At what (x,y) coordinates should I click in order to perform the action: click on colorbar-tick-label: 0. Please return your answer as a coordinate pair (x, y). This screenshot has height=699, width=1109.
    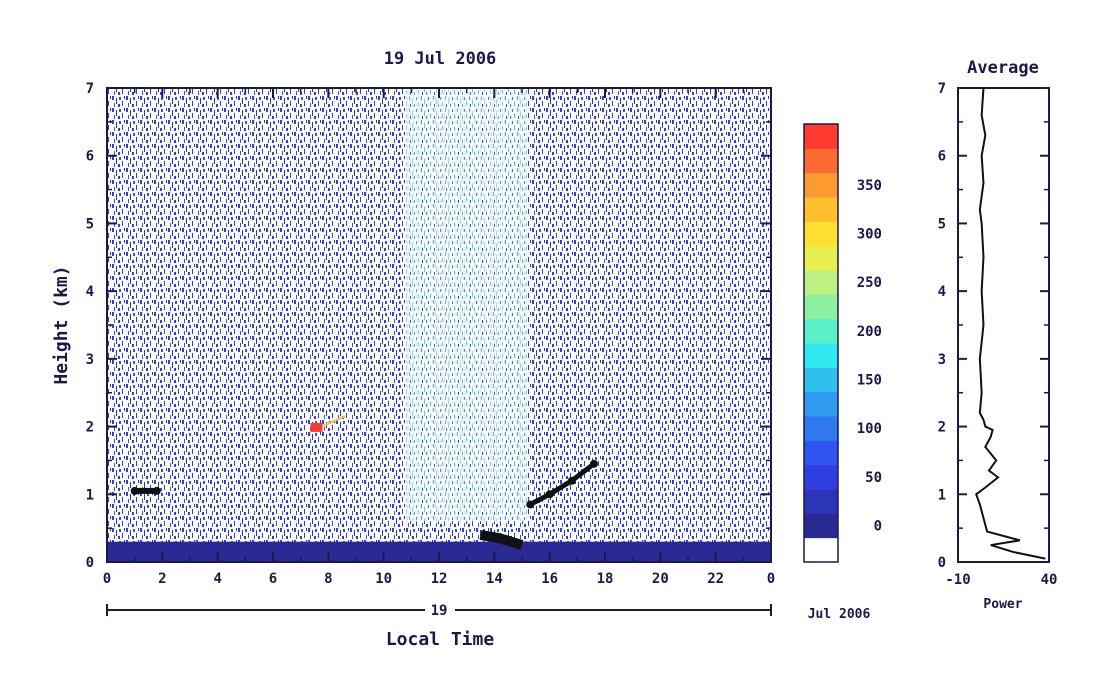
    Looking at the image, I should click on (878, 527).